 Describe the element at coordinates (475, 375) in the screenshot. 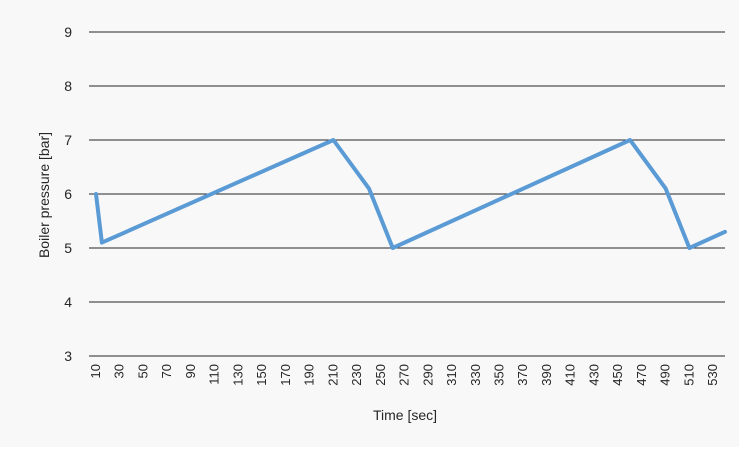

I see `x-tick-label: 330` at that location.